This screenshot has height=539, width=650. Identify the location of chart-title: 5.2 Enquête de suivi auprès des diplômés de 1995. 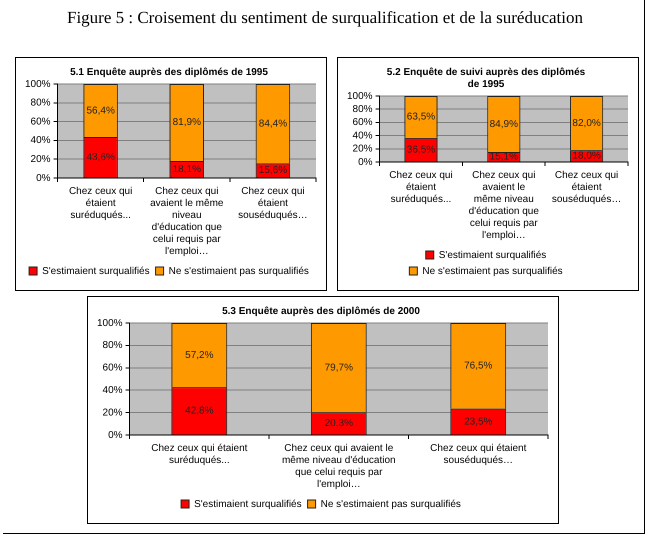
(486, 78).